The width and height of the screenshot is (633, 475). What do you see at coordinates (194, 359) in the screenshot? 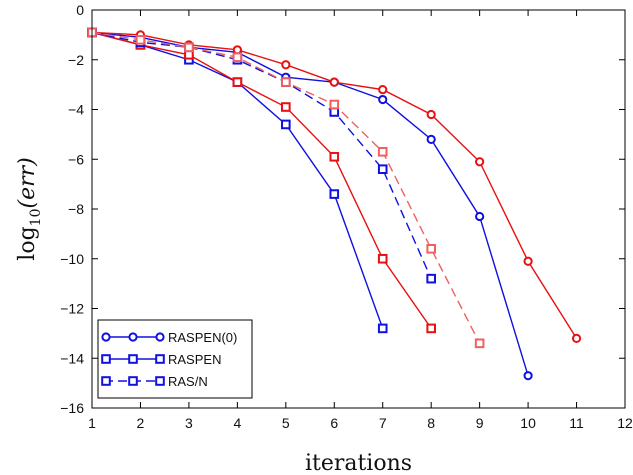
I see `legend-label: RASPEN` at bounding box center [194, 359].